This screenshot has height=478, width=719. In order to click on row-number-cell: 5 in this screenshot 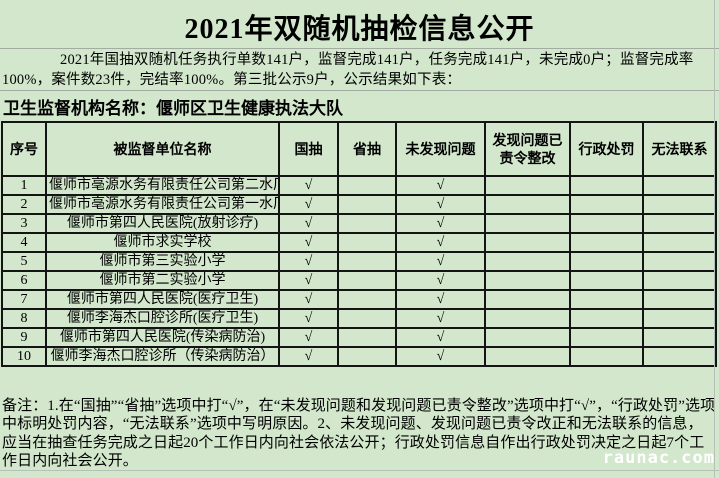, I will do `click(24, 261)`.